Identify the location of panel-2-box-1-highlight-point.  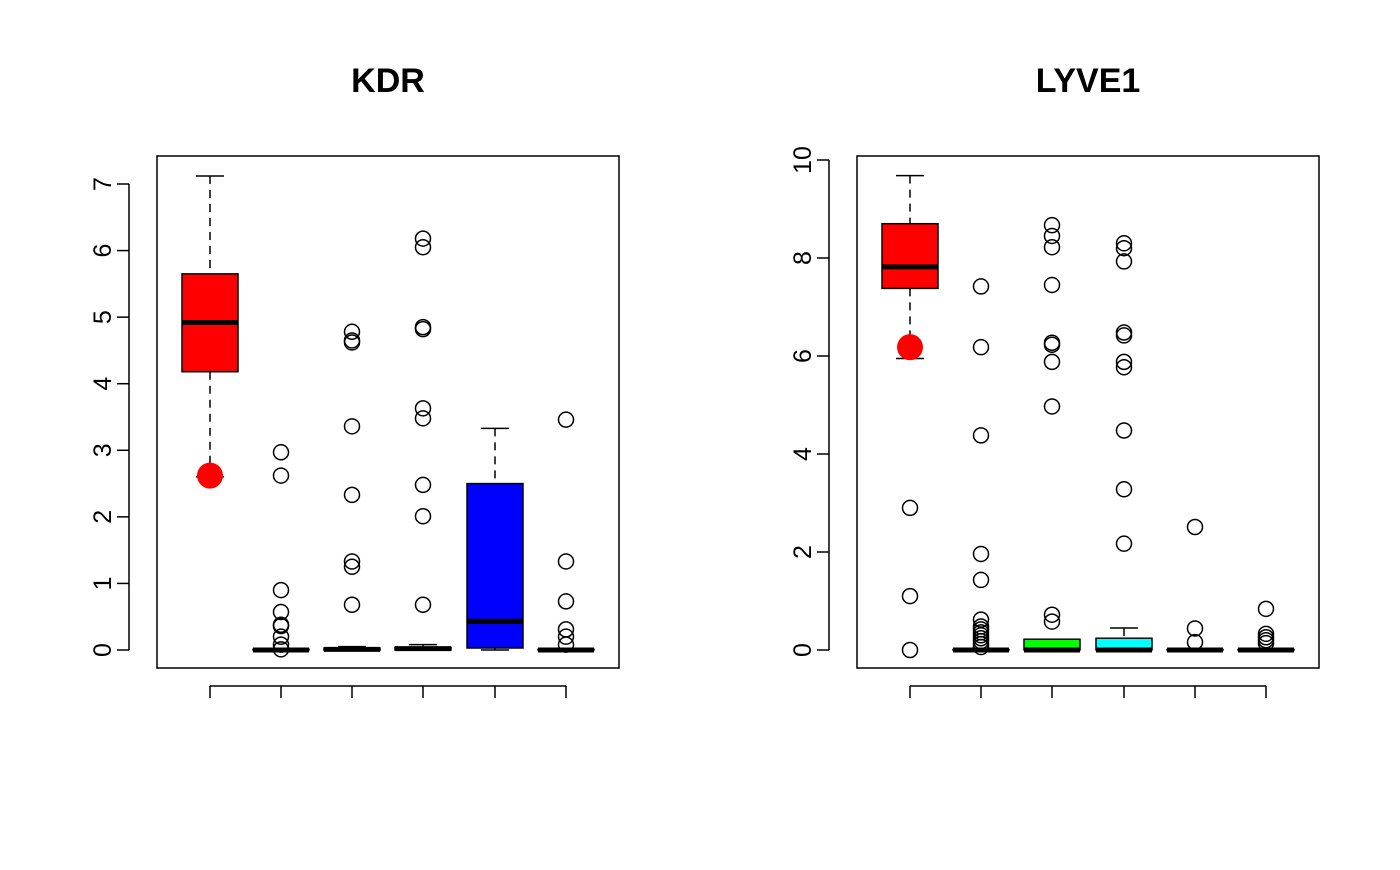
(910, 347).